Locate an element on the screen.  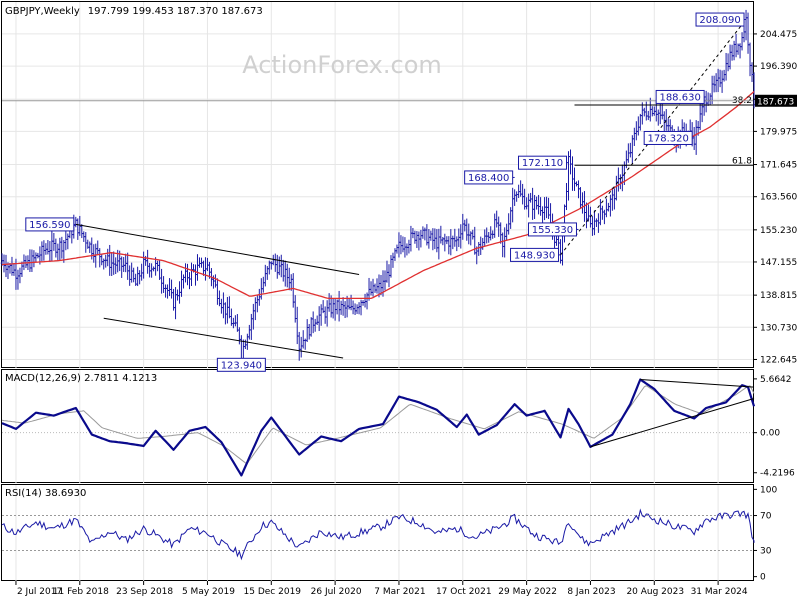
price-annotation-label: 178.320 is located at coordinates (667, 138).